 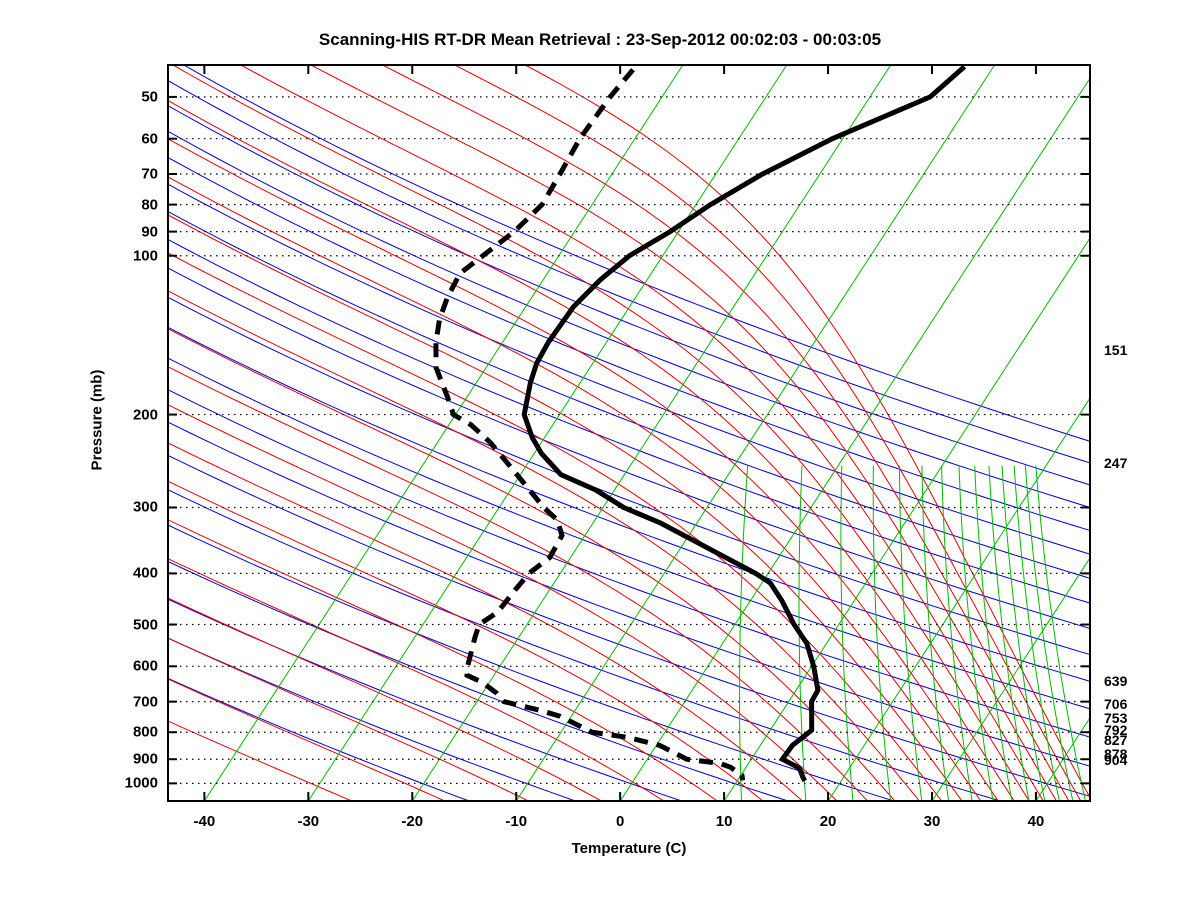 What do you see at coordinates (1116, 753) in the screenshot?
I see `right-pressure-label: 878` at bounding box center [1116, 753].